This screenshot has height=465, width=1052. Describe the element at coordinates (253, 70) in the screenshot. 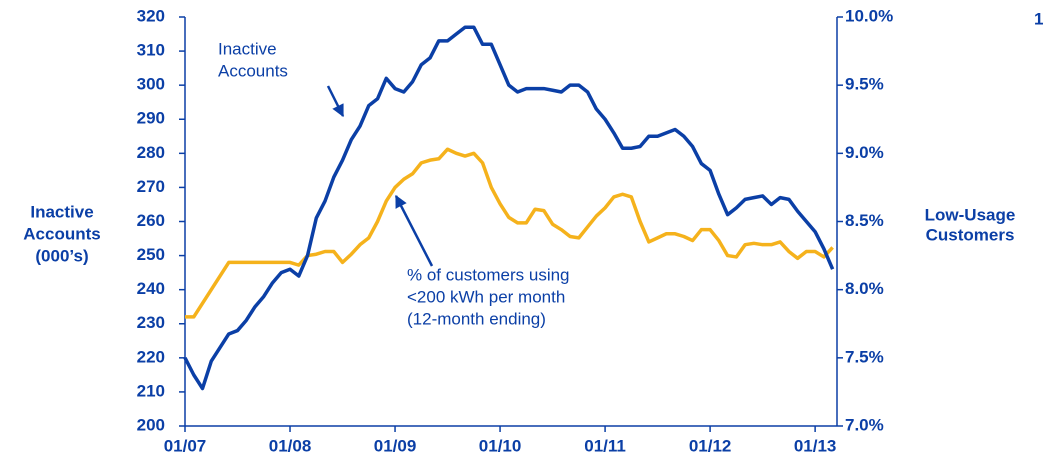

I see `annotation: Accounts` at that location.